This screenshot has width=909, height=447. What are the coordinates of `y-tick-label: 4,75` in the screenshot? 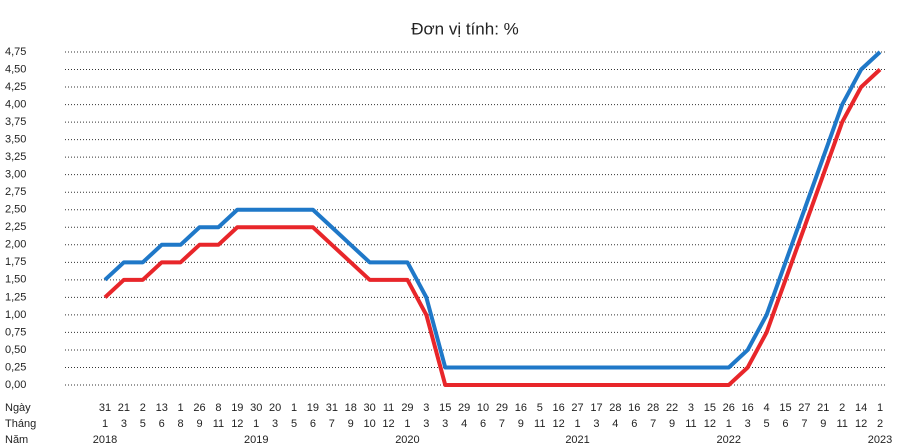 It's located at (15, 52).